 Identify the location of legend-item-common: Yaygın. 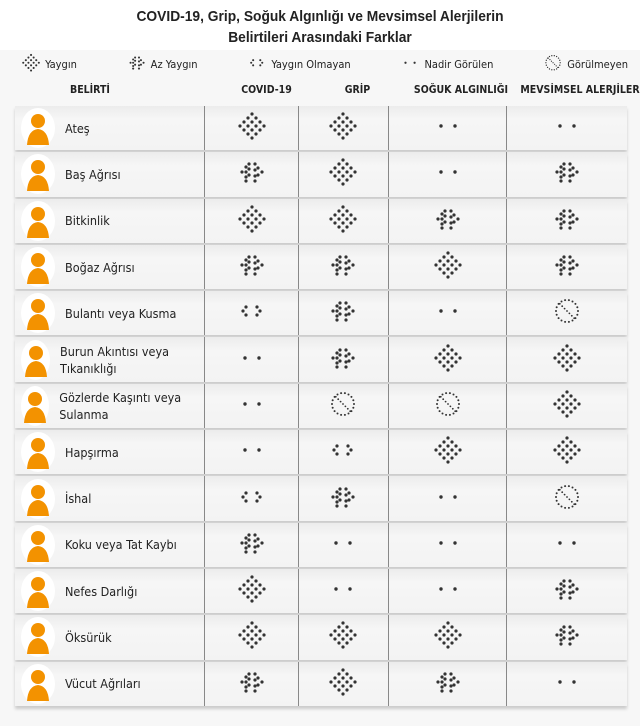
(48, 64).